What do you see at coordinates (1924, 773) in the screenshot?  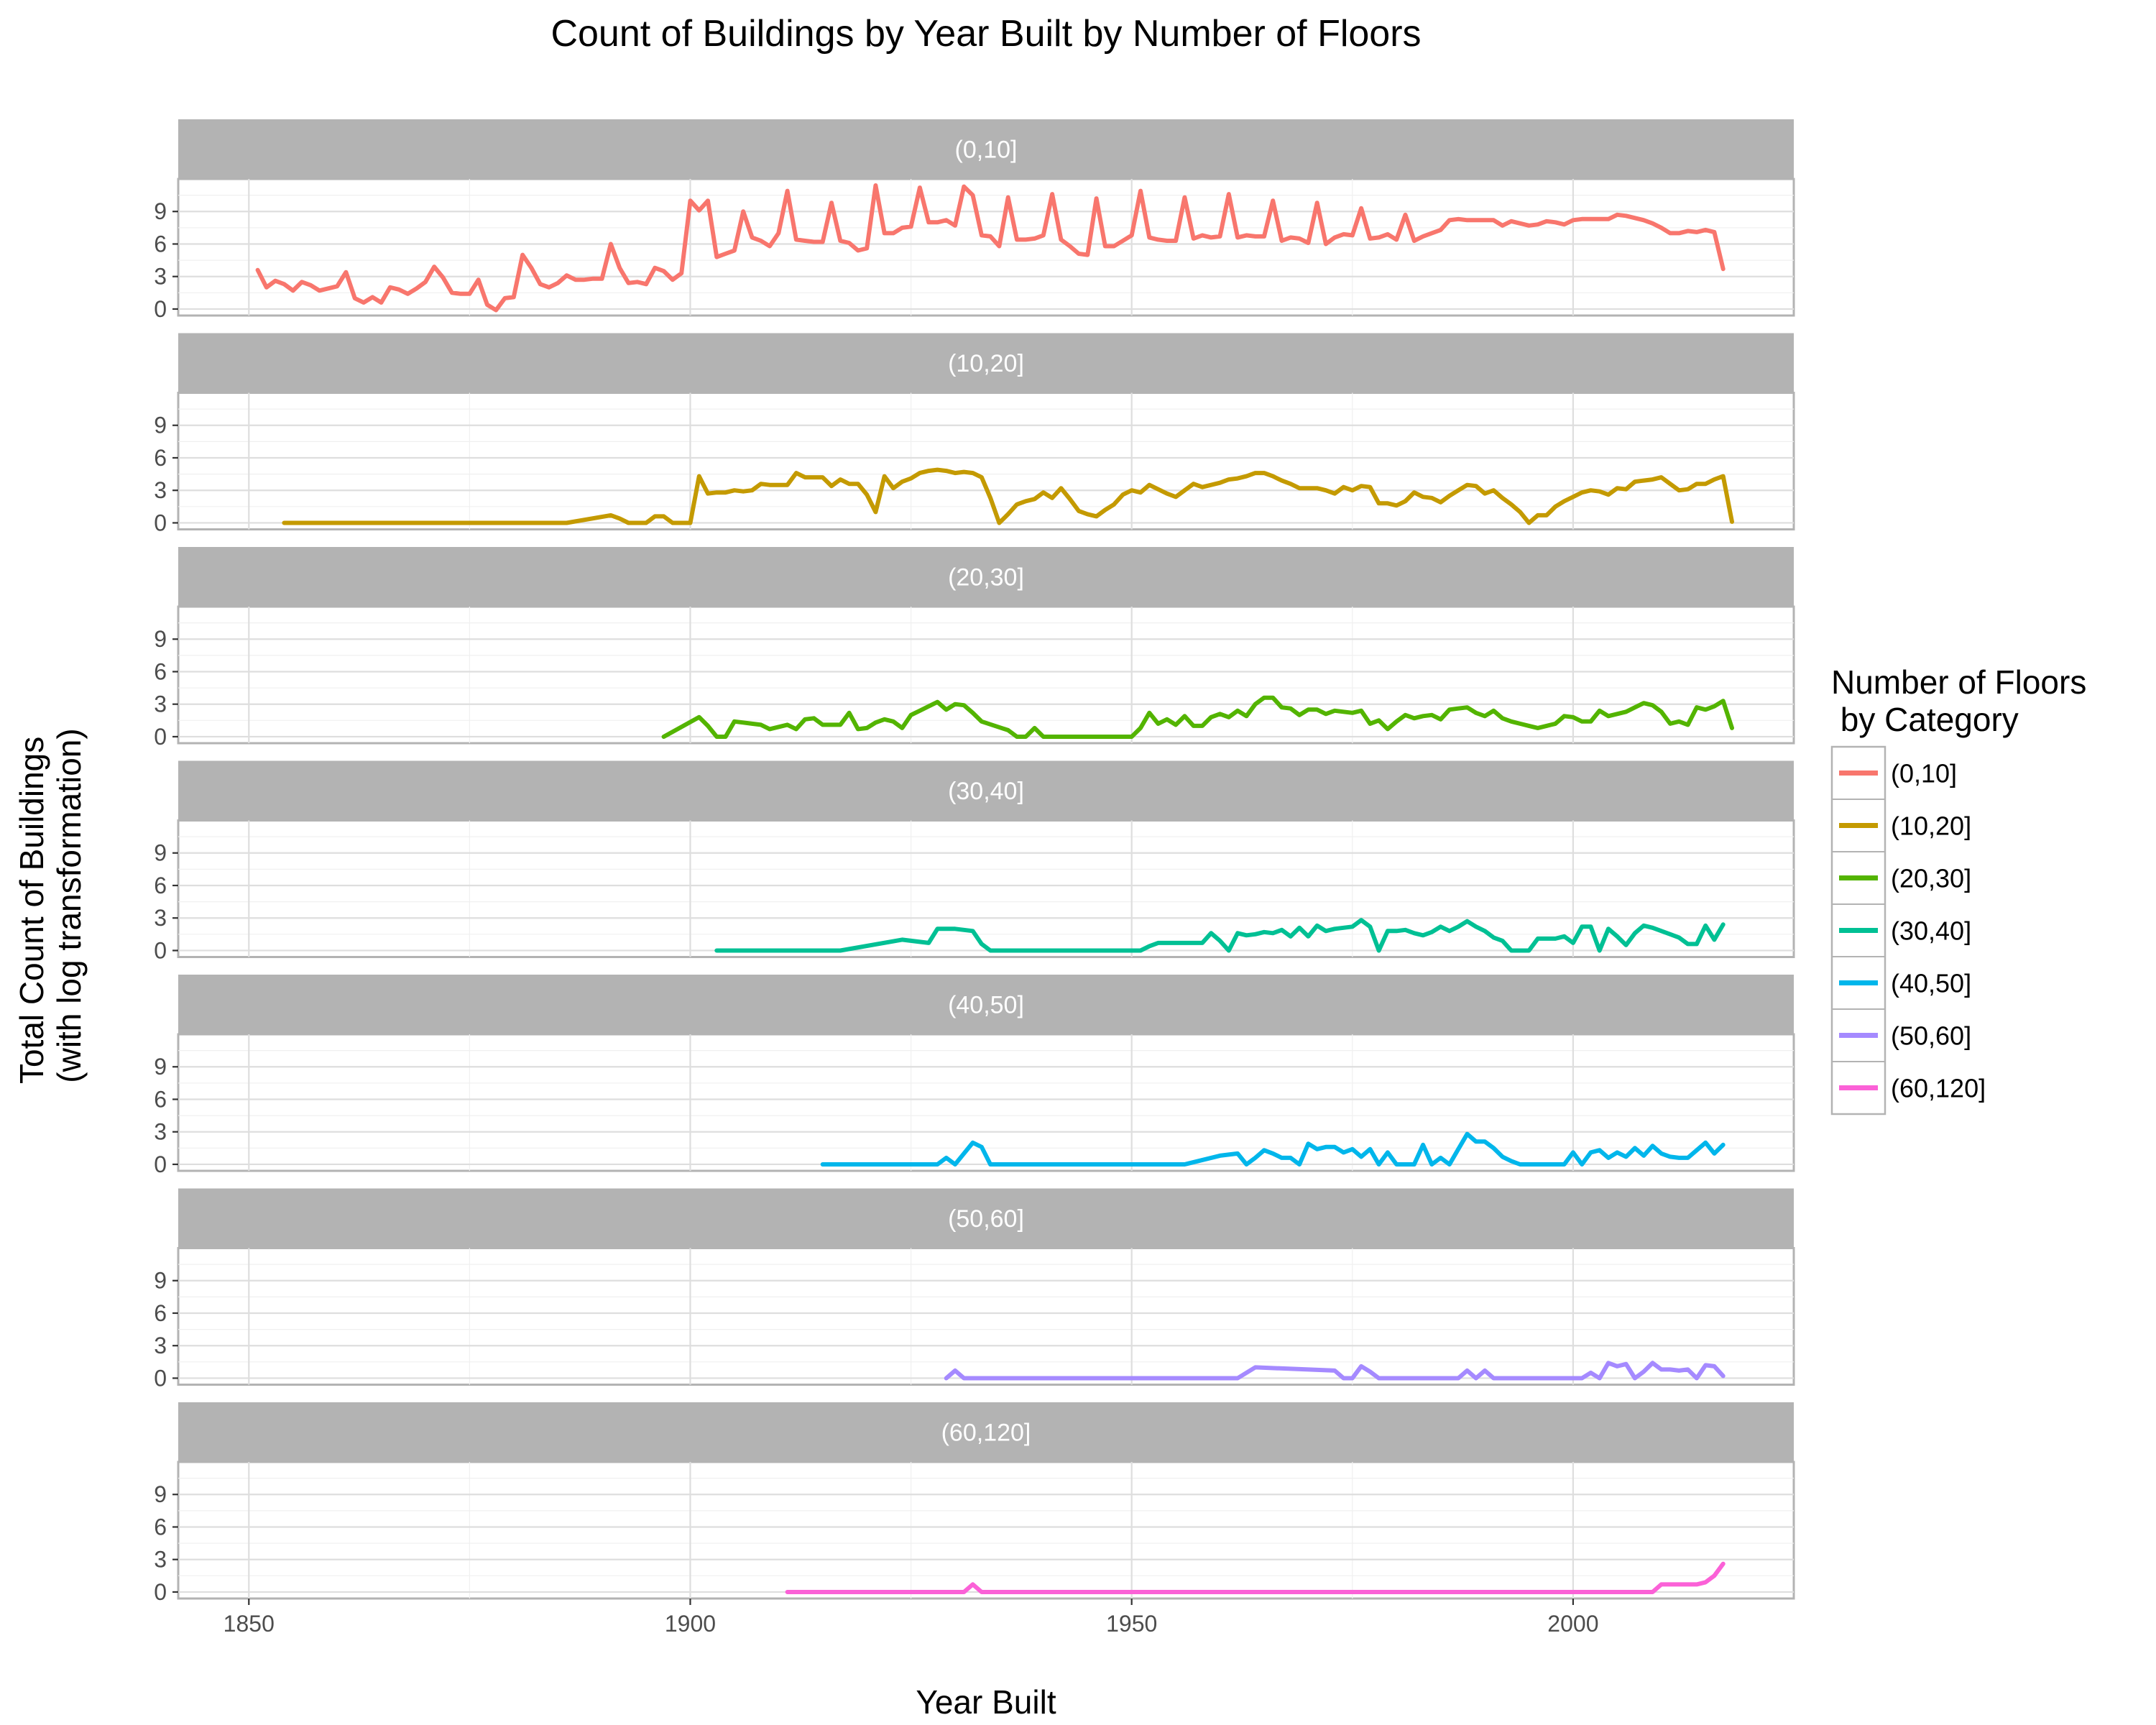 I see `legend-item-label: (0,10]` at bounding box center [1924, 773].